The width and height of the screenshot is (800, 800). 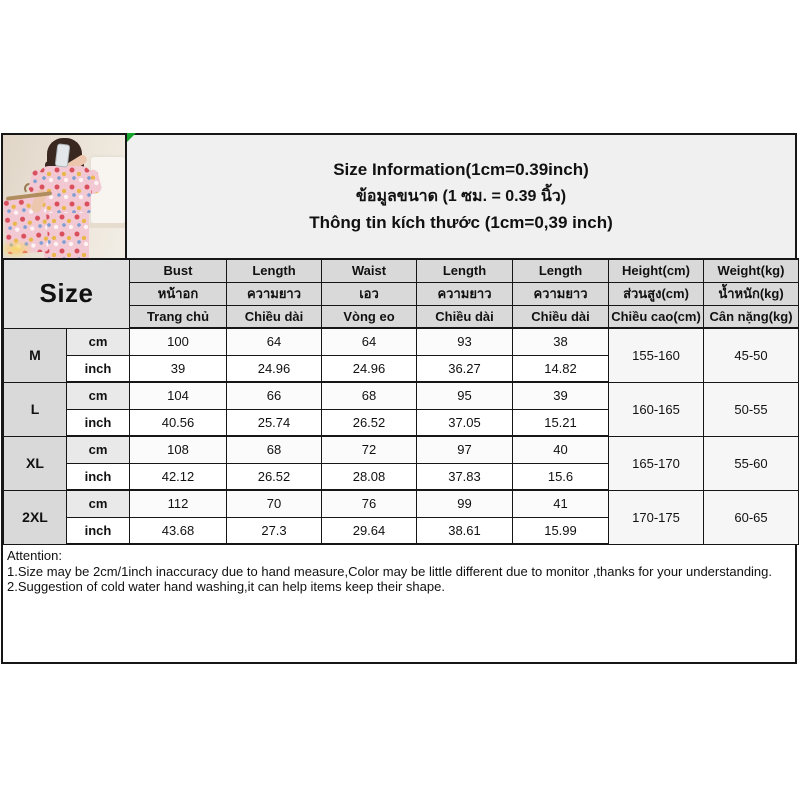 What do you see at coordinates (461, 222) in the screenshot?
I see `title-vietnamese: Thông tin kích thước (1cm=0,39 inch)` at bounding box center [461, 222].